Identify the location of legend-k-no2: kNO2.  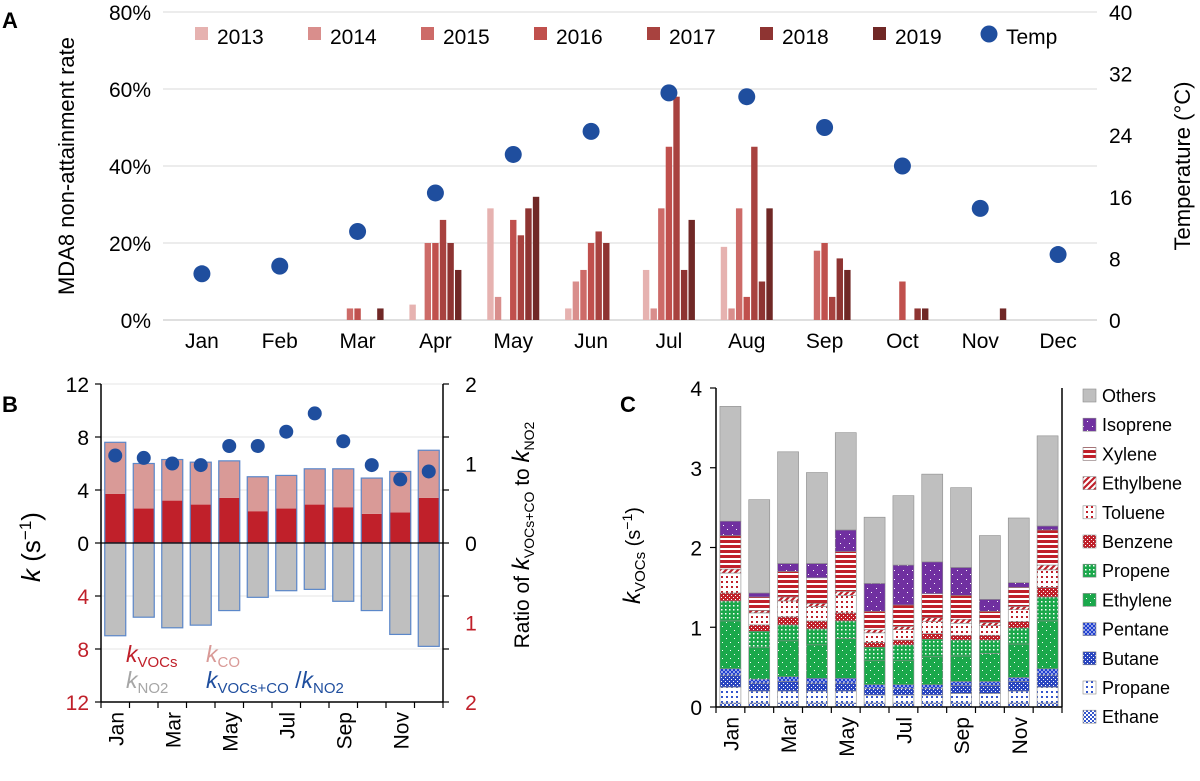
(147, 682).